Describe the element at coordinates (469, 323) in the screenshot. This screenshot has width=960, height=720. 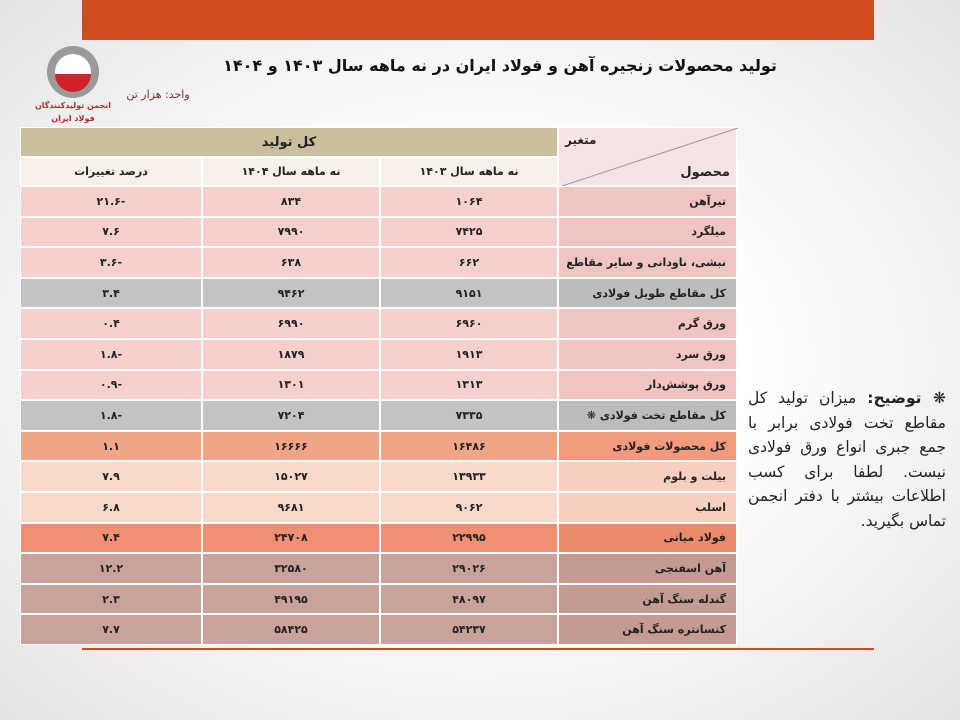
I see `value-cell: ۶۹۶۰` at that location.